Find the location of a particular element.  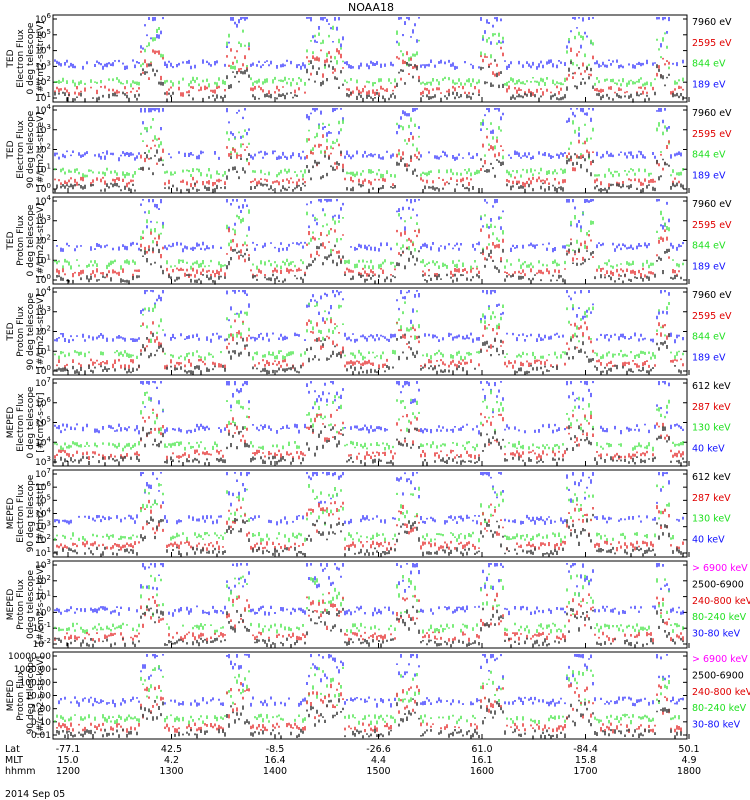

bottom-row-value: -77.1 is located at coordinates (68, 749).